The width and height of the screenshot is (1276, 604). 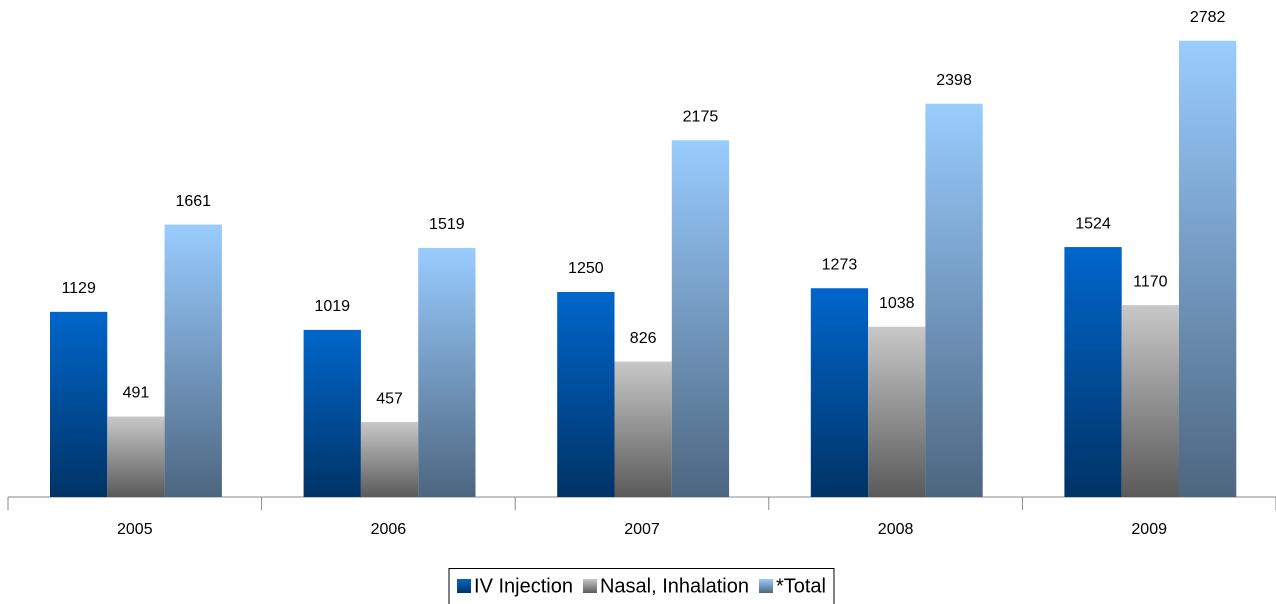 What do you see at coordinates (389, 529) in the screenshot?
I see `x-tick-label: 2006` at bounding box center [389, 529].